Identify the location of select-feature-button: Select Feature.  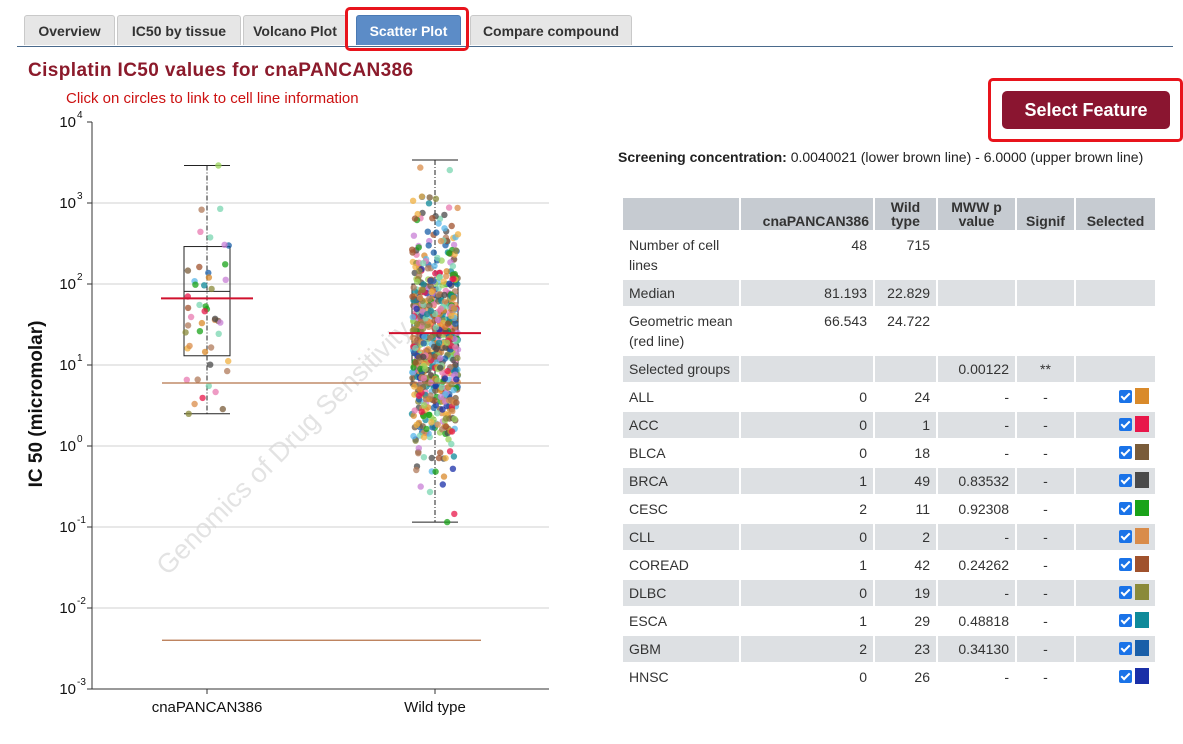
(1086, 110).